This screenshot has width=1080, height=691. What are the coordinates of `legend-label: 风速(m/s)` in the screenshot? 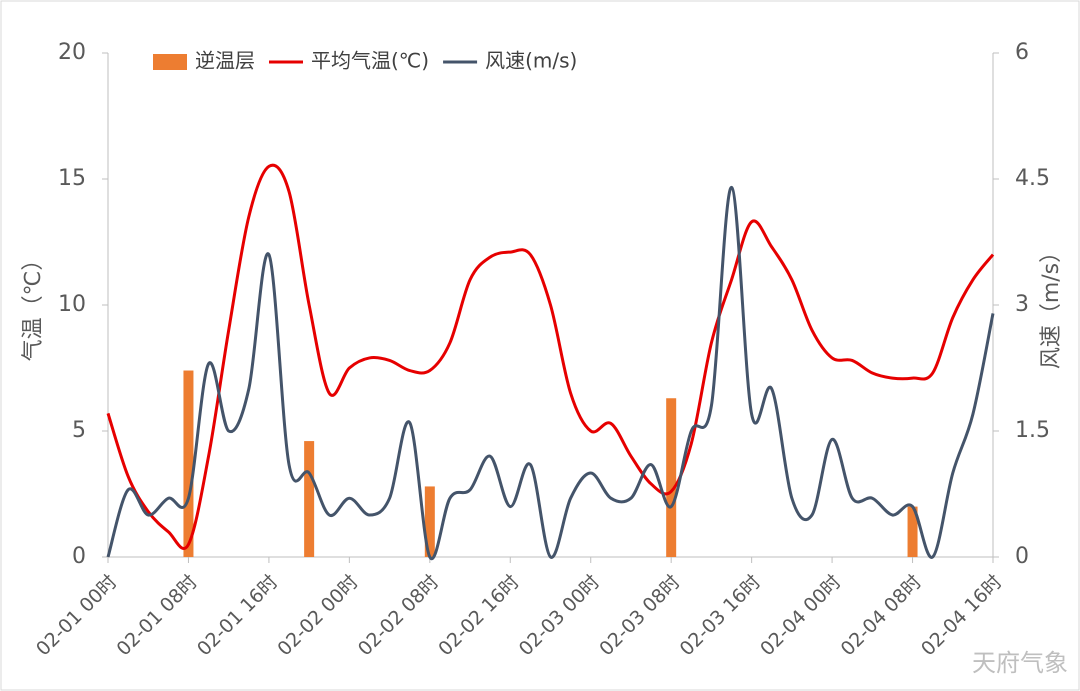 It's located at (531, 61).